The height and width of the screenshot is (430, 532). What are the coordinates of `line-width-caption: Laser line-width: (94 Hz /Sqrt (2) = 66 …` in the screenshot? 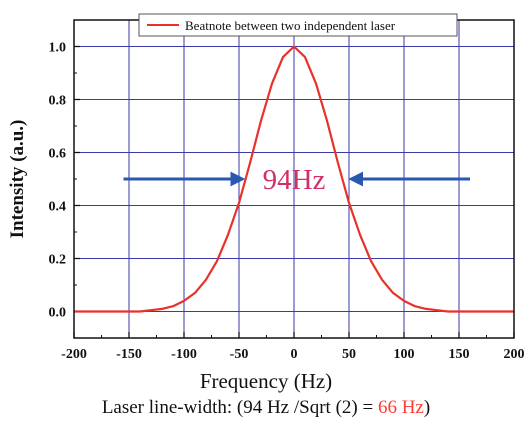 It's located at (266, 408).